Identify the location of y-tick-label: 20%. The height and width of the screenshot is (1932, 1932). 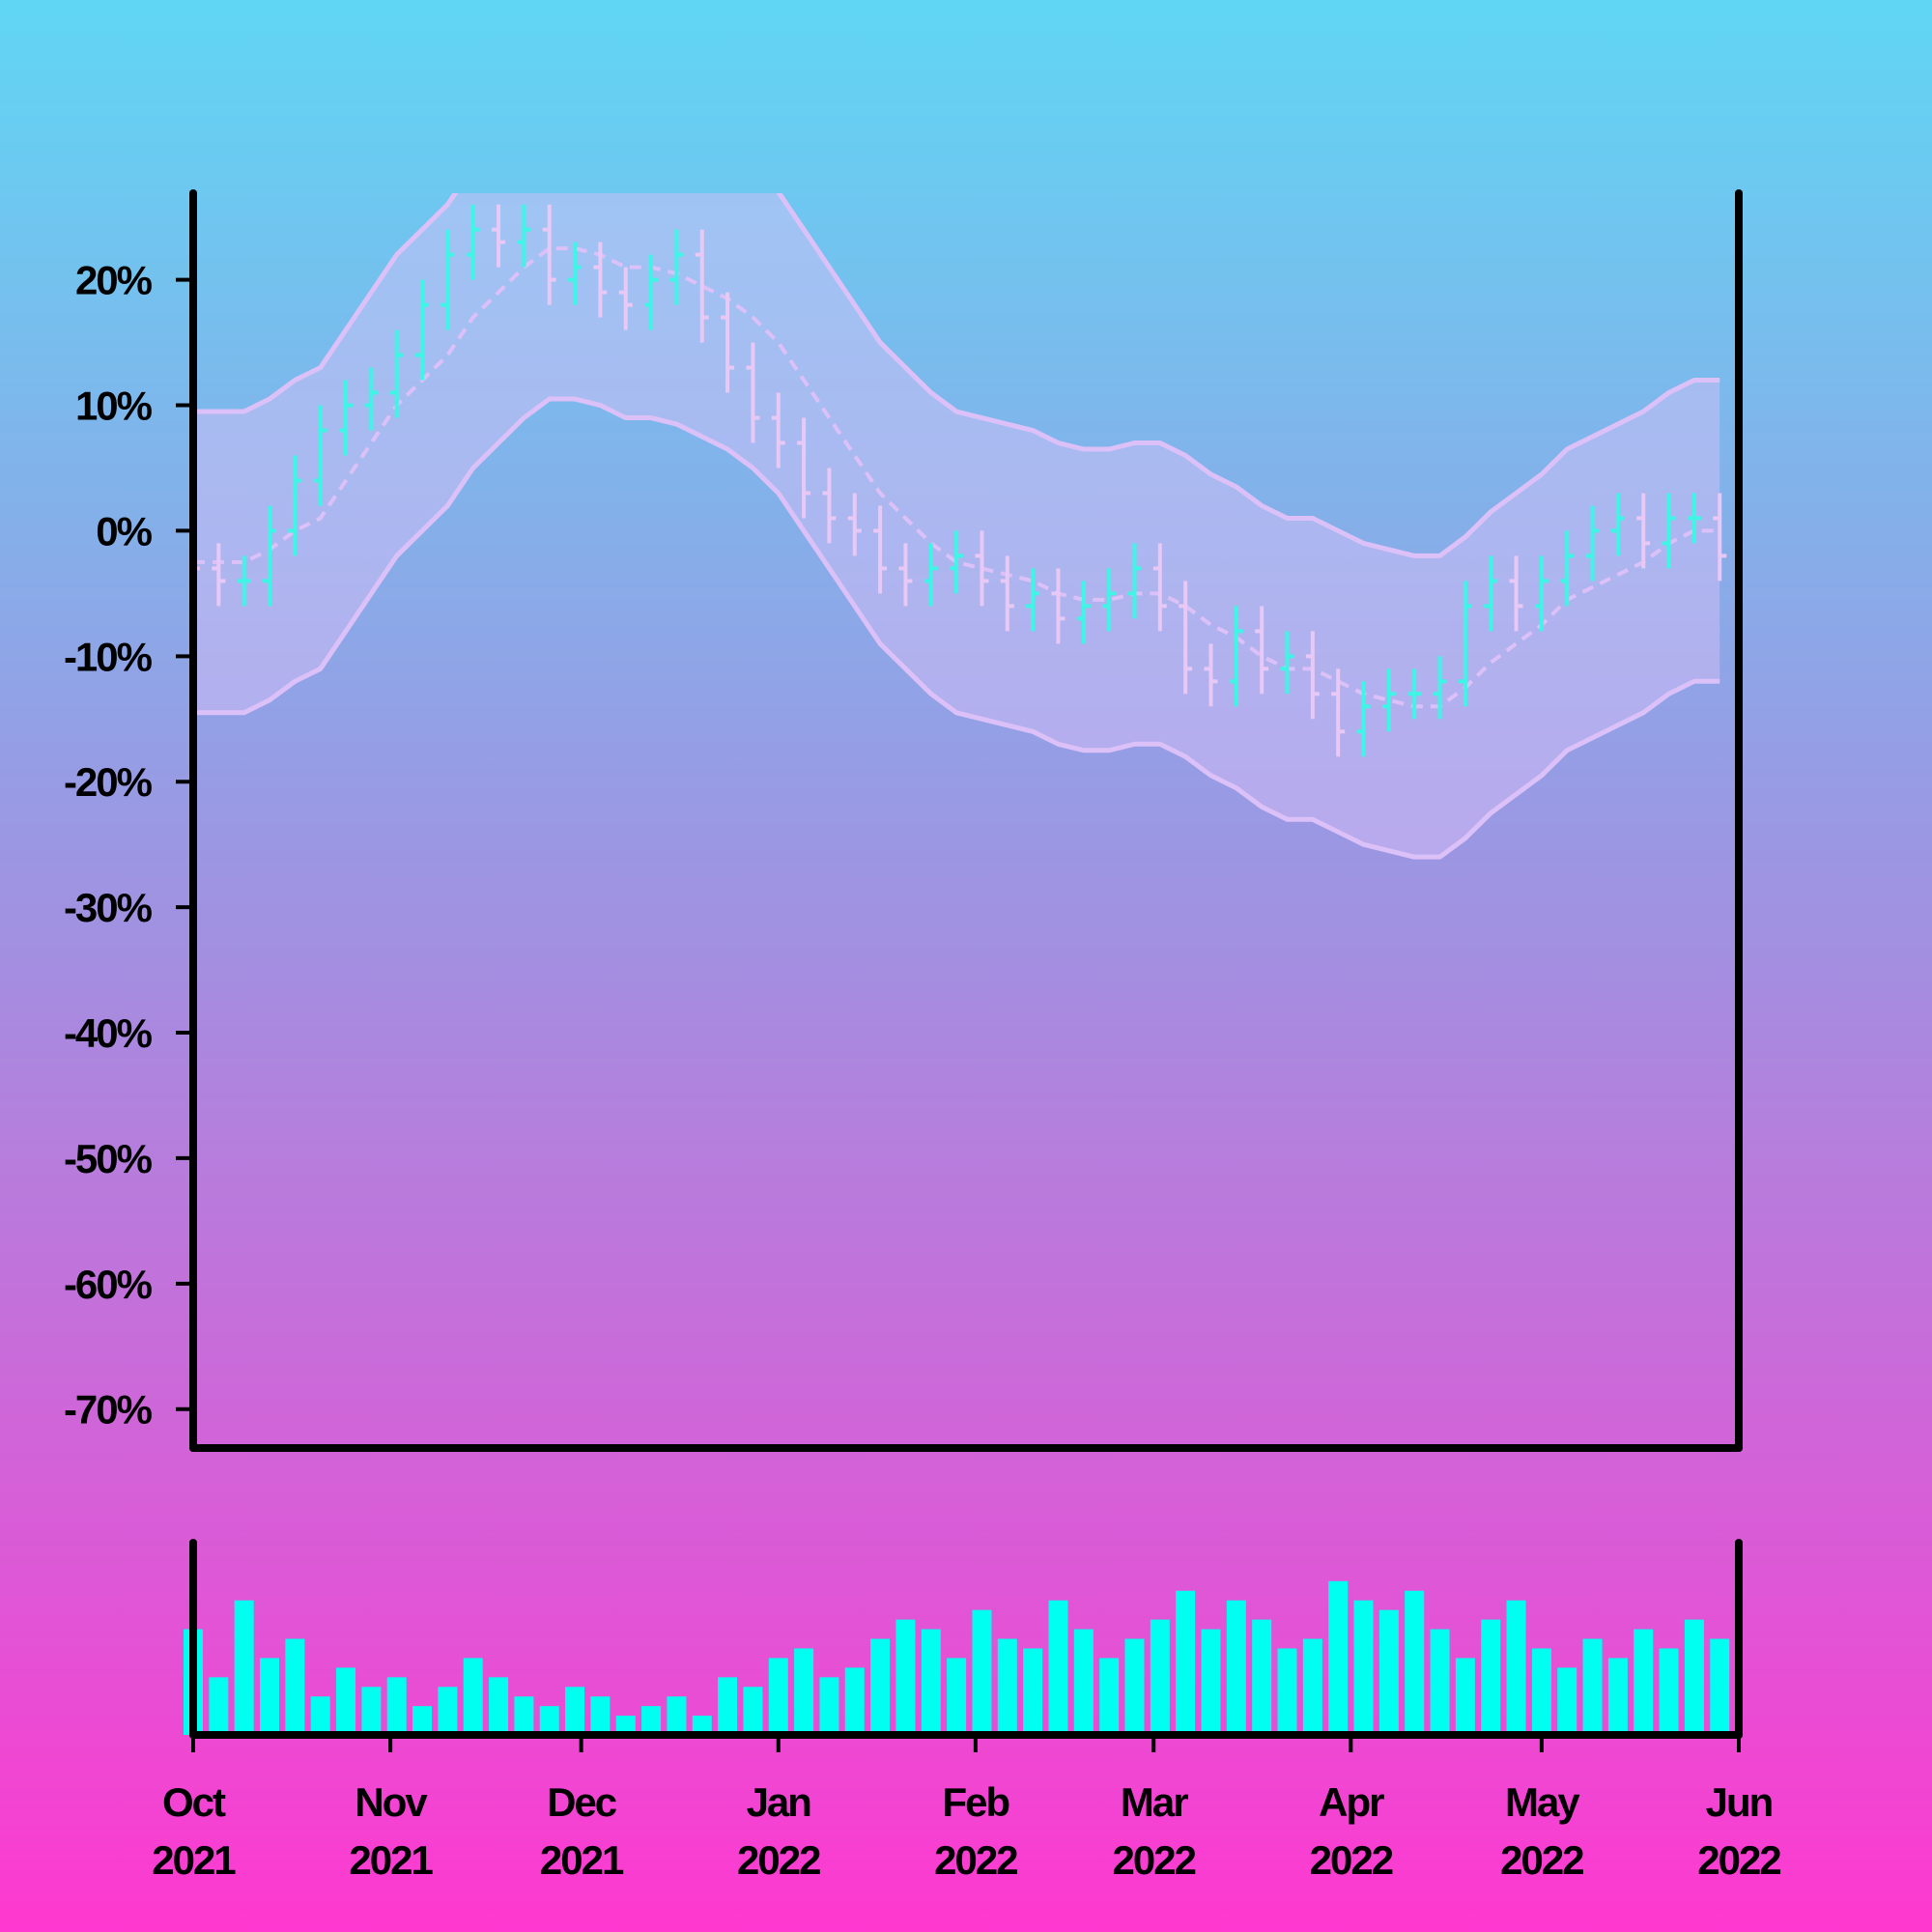
(114, 280).